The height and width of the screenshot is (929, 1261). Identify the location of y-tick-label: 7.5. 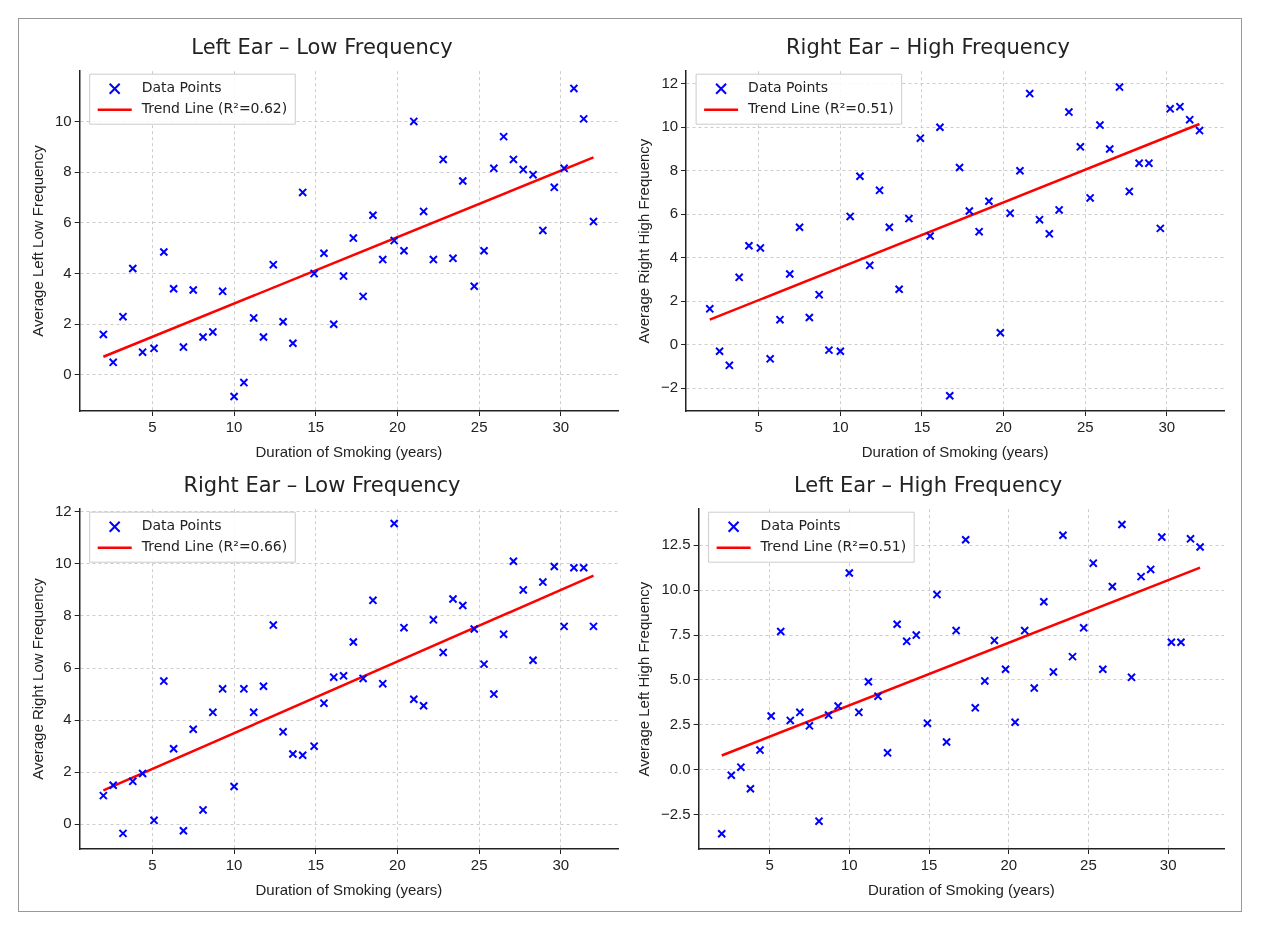
(680, 634).